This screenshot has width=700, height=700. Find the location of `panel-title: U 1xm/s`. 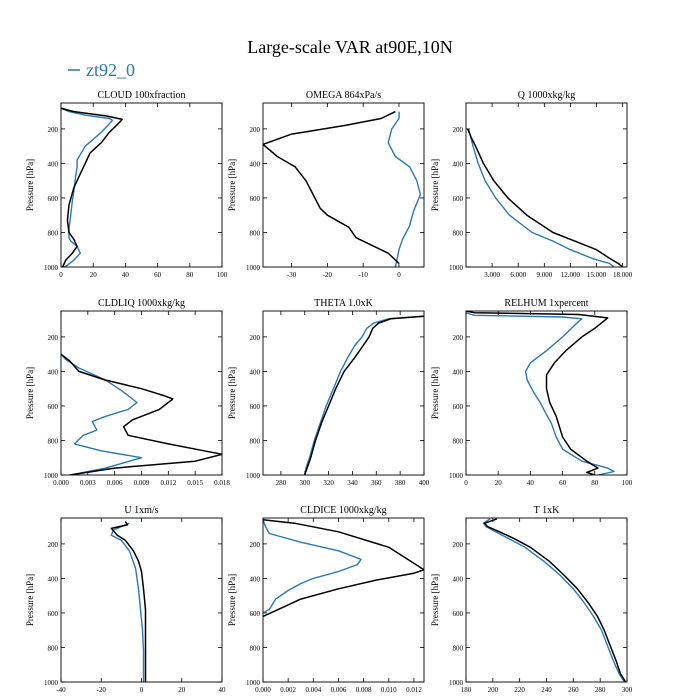

panel-title: U 1xm/s is located at coordinates (141, 510).